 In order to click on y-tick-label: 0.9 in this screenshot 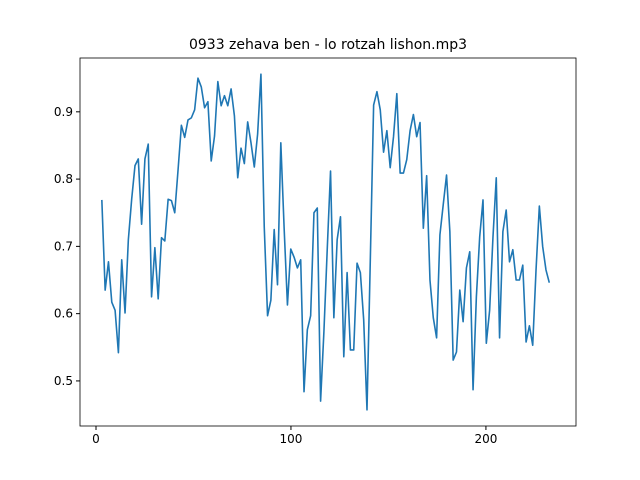, I will do `click(63, 112)`.